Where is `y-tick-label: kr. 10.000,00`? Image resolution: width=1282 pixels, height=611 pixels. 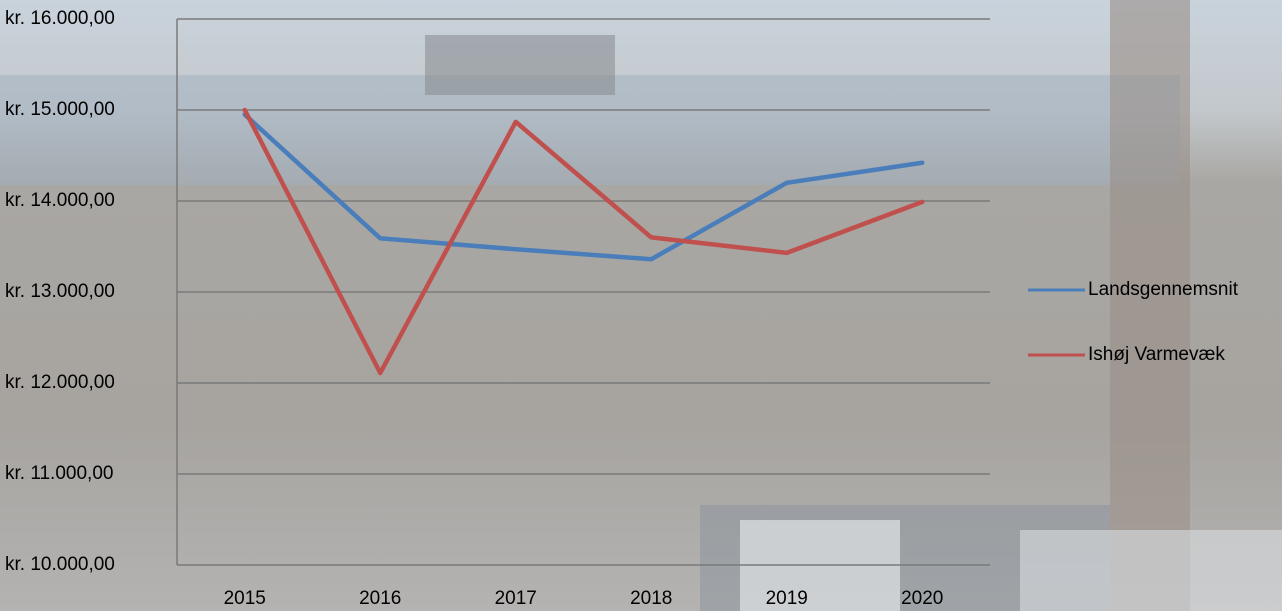 y-tick-label: kr. 10.000,00 is located at coordinates (60, 564).